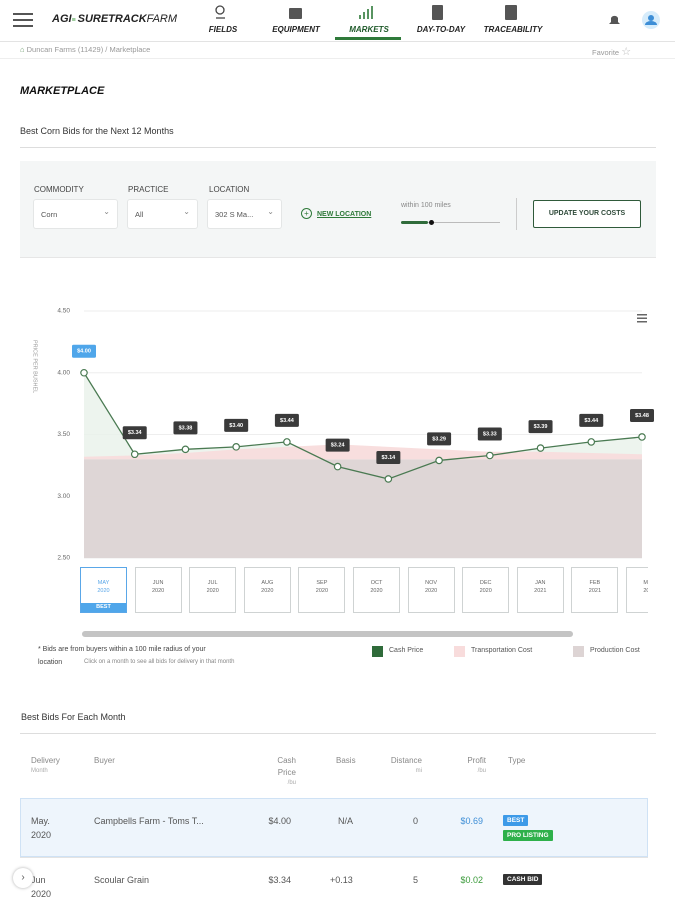  What do you see at coordinates (45, 760) in the screenshot?
I see `column-header: Delivery` at bounding box center [45, 760].